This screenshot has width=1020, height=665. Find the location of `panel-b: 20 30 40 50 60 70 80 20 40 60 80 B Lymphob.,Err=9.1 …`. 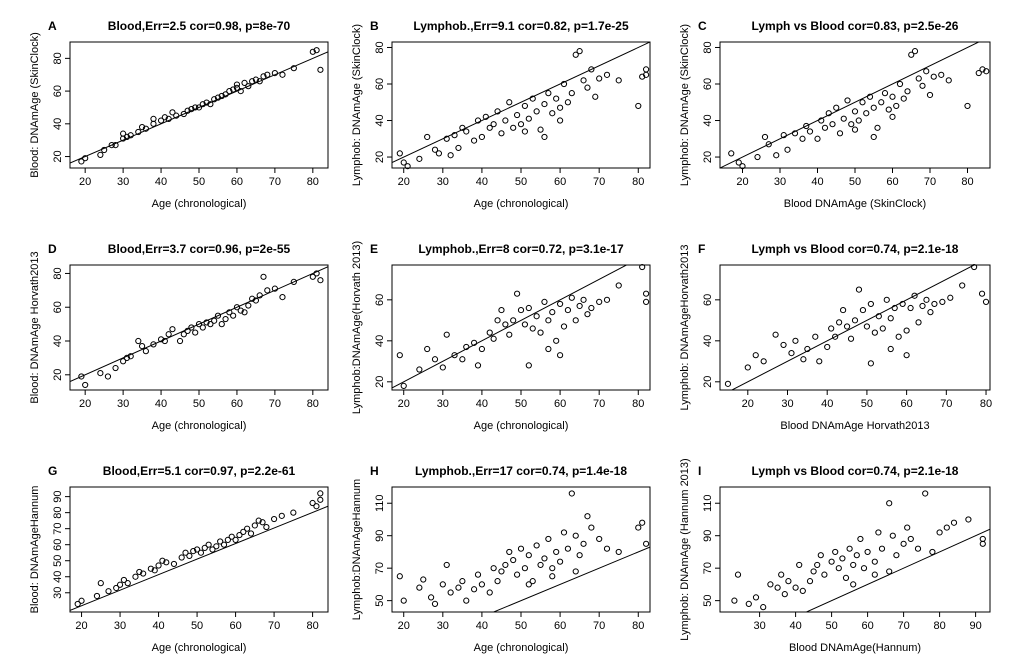

panel-b: 20 30 40 50 60 70 80 20 40 60 80 B Lymphob.,Err=9.1 … is located at coordinates (501, 114).